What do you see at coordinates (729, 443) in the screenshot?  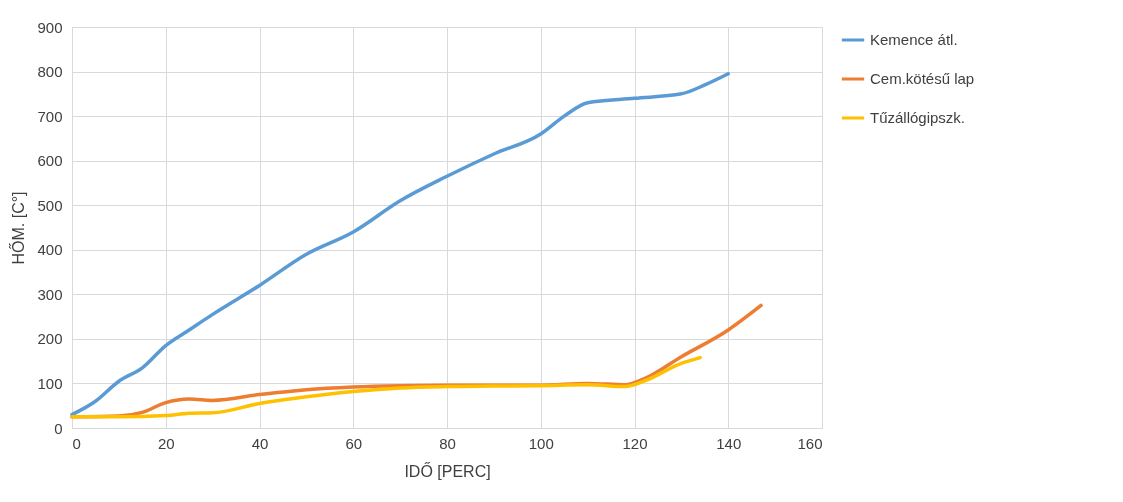 I see `x-tick-label: 140` at bounding box center [729, 443].